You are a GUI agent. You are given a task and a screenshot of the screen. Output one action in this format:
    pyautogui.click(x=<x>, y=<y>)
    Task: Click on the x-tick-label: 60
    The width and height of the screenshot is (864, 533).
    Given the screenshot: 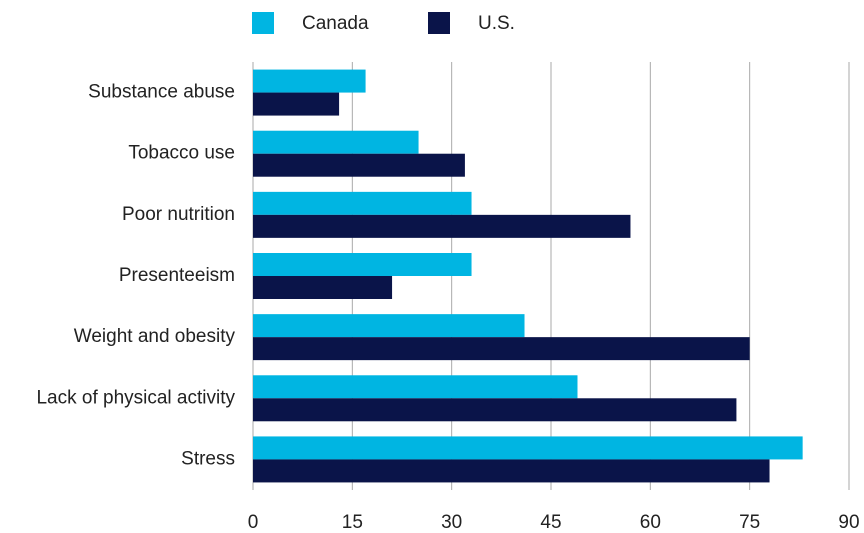 What is the action you would take?
    pyautogui.click(x=650, y=522)
    